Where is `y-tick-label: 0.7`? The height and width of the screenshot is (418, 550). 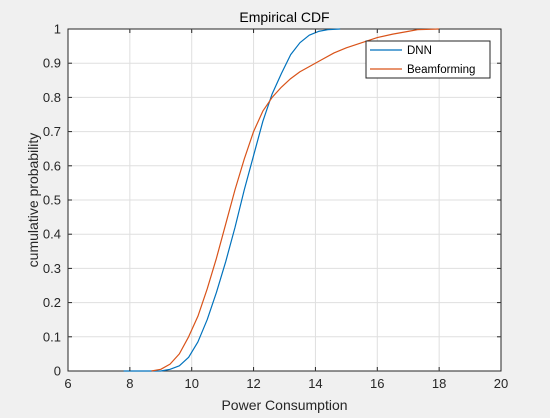 y-tick-label: 0.7 is located at coordinates (52, 131).